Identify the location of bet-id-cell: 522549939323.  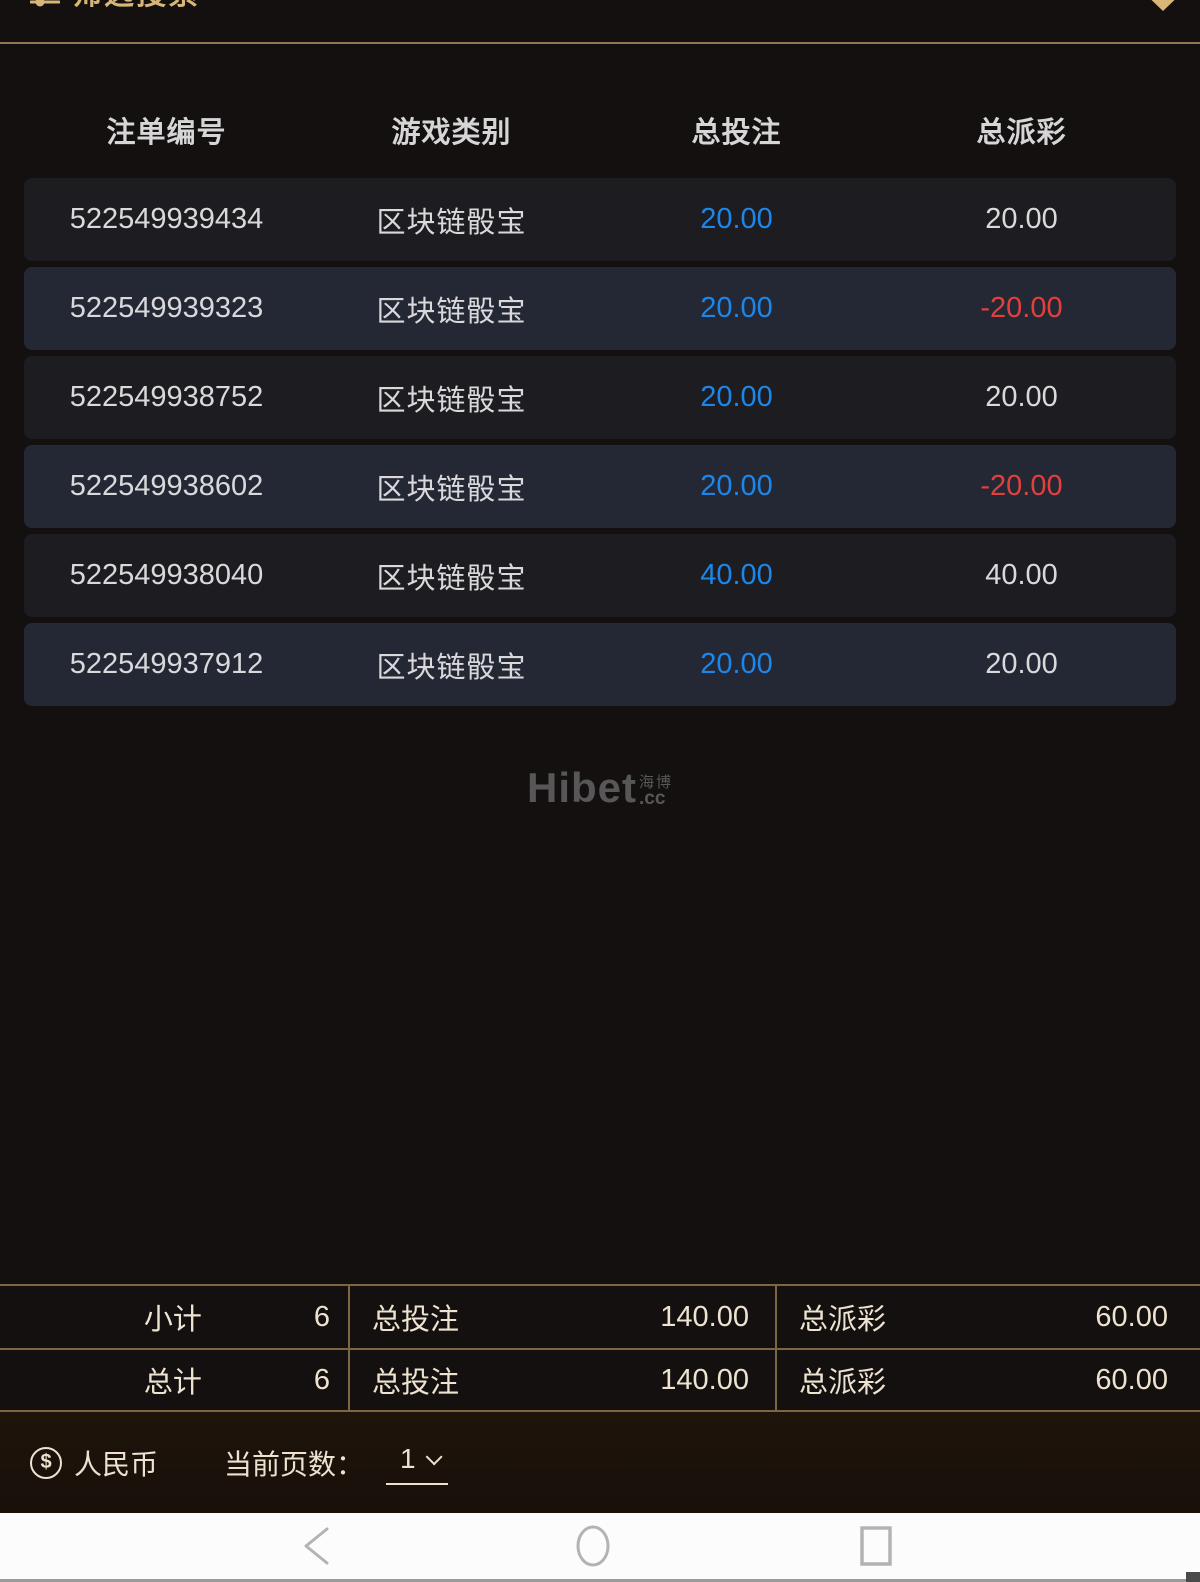
(166, 308).